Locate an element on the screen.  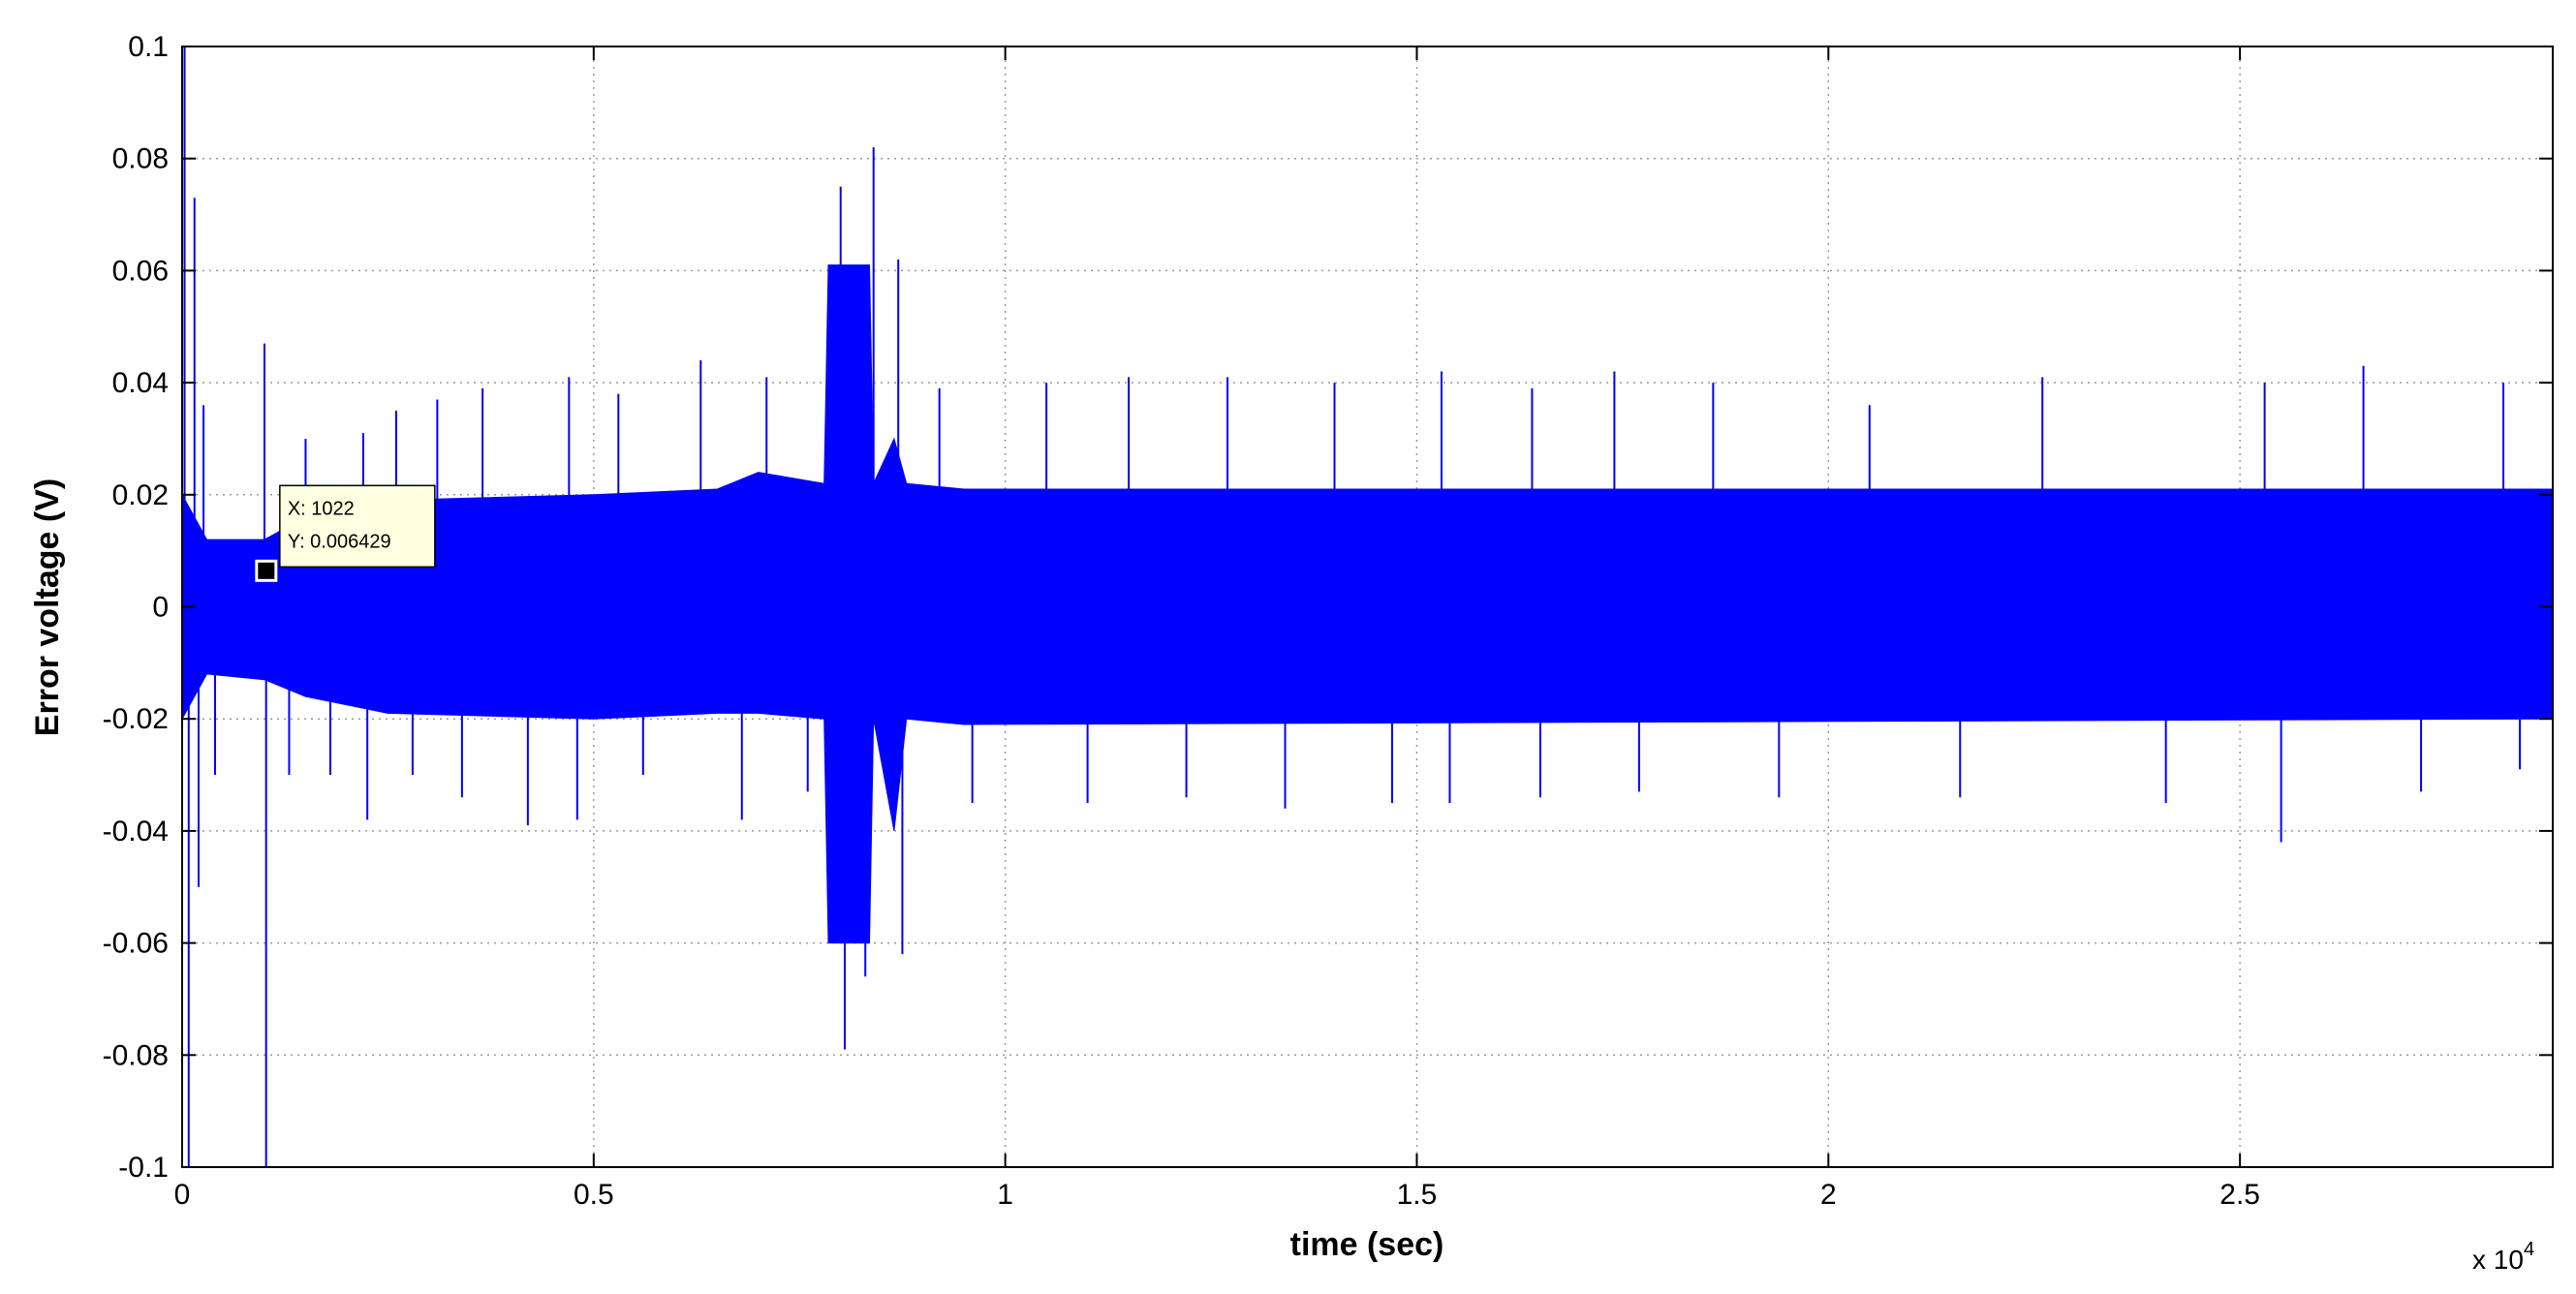
x-tick-label: 0 is located at coordinates (182, 1195).